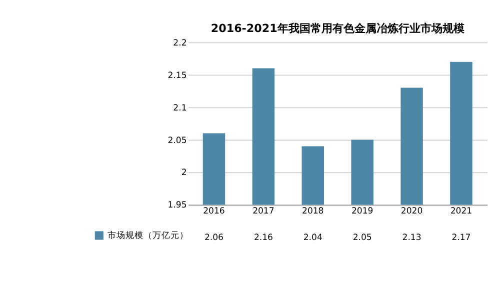 This screenshot has height=302, width=500. Describe the element at coordinates (177, 75) in the screenshot. I see `y-tick-label: 2.15` at that location.